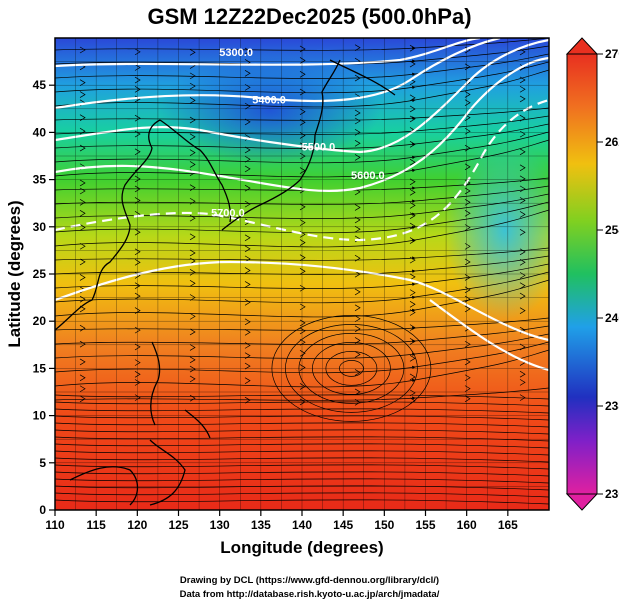 This screenshot has height=605, width=619. Describe the element at coordinates (236, 53) in the screenshot. I see `contour-label: 5300.0` at that location.